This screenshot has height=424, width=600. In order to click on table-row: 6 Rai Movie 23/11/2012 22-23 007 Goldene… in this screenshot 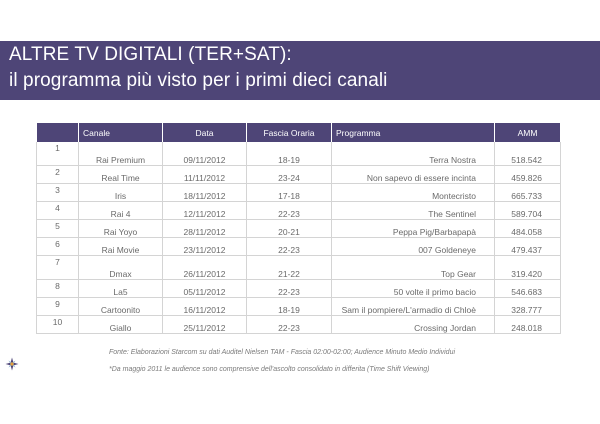, I will do `click(298, 246)`.